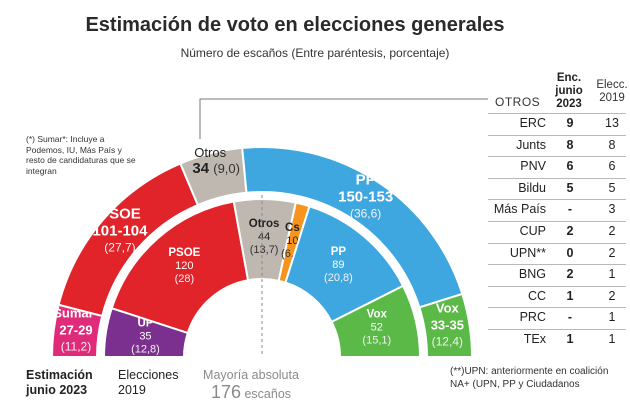  What do you see at coordinates (569, 104) in the screenshot?
I see `header-enc-line3: 2023` at bounding box center [569, 104].